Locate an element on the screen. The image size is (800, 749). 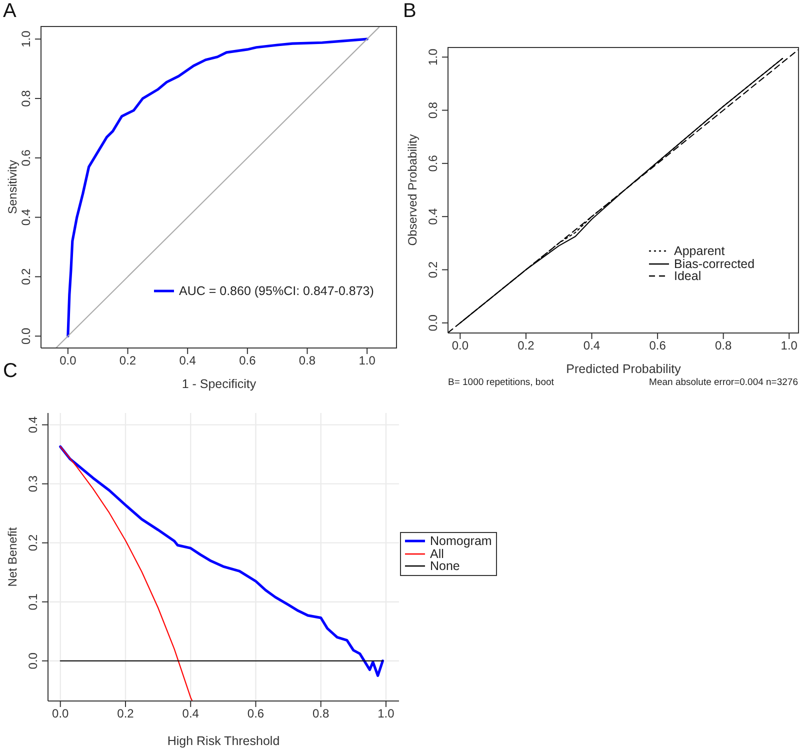
y-axis-title: Sensitivity is located at coordinates (12, 187).